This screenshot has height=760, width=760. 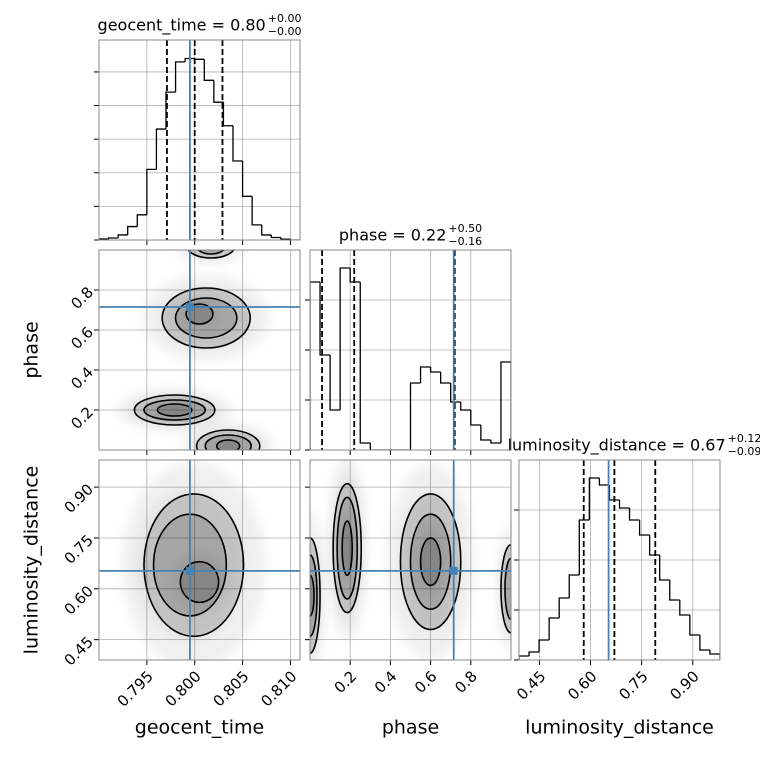 I want to click on x-tick-label: 0.6, so click(x=426, y=682).